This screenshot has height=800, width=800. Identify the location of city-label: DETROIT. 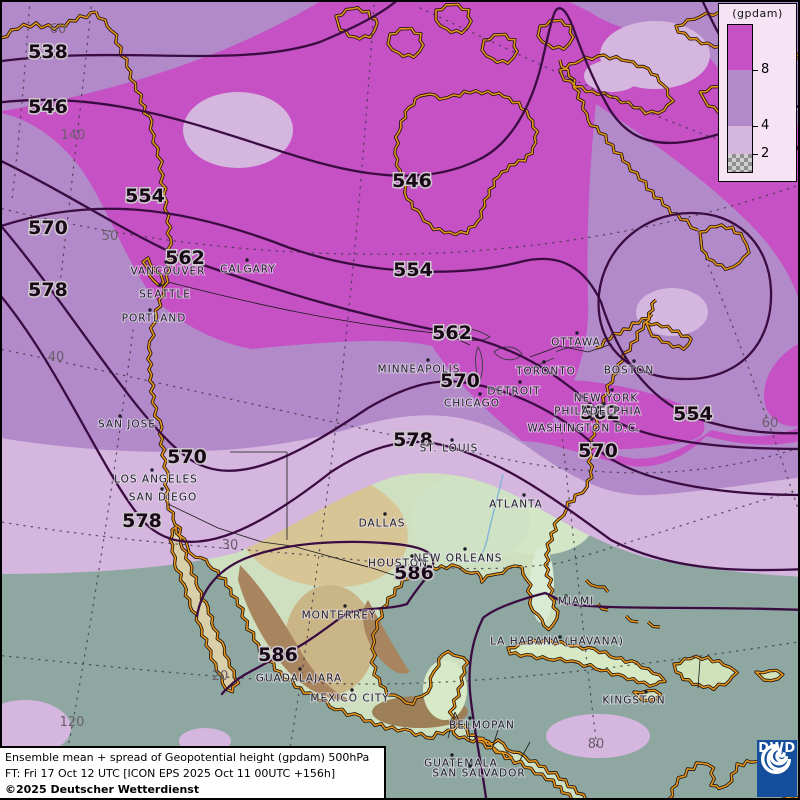
(513, 392).